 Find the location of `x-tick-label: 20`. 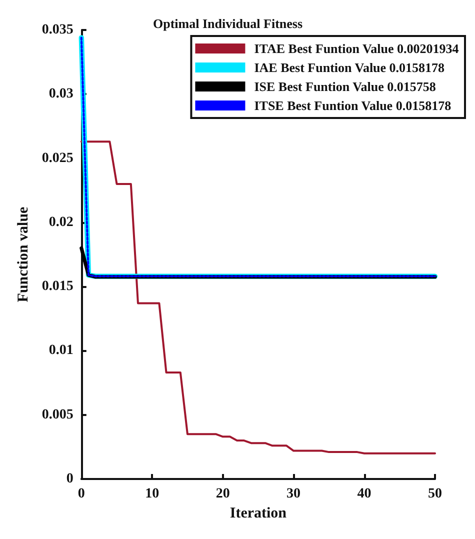

x-tick-label: 20 is located at coordinates (223, 494).